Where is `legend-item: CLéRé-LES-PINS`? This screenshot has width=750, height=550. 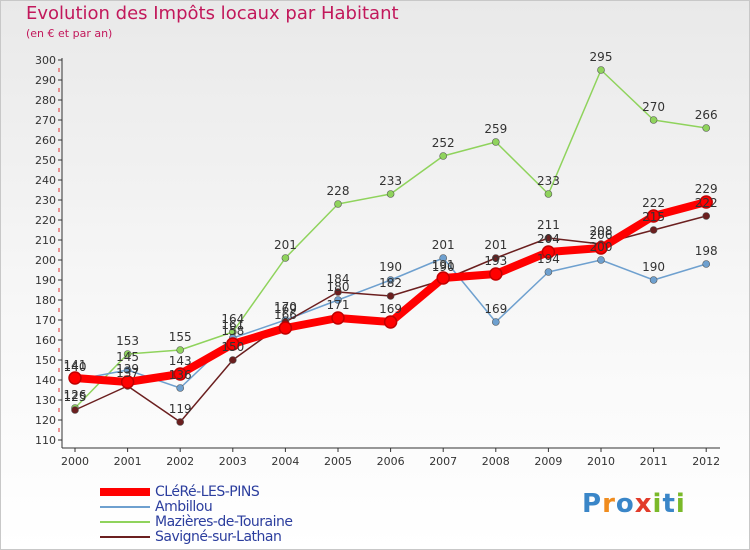 legend-item: CLéRé-LES-PINS is located at coordinates (196, 491).